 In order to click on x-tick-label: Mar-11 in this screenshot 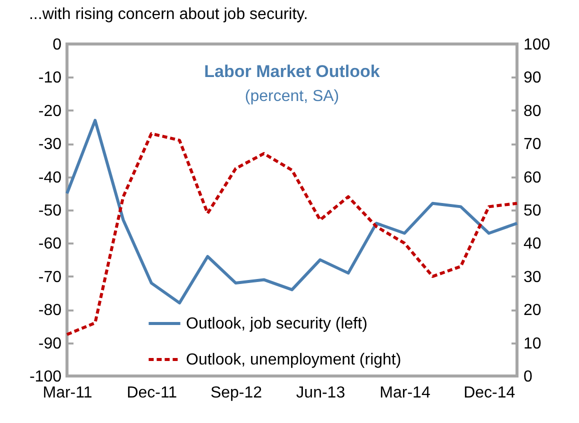, I will do `click(67, 393)`.